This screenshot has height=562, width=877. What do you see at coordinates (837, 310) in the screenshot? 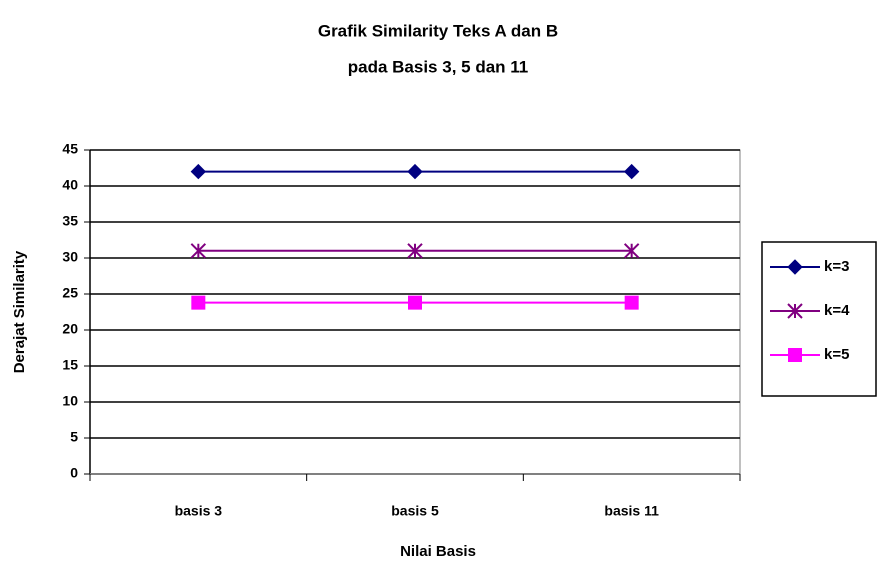
I see `legend-label: k=4` at bounding box center [837, 310].